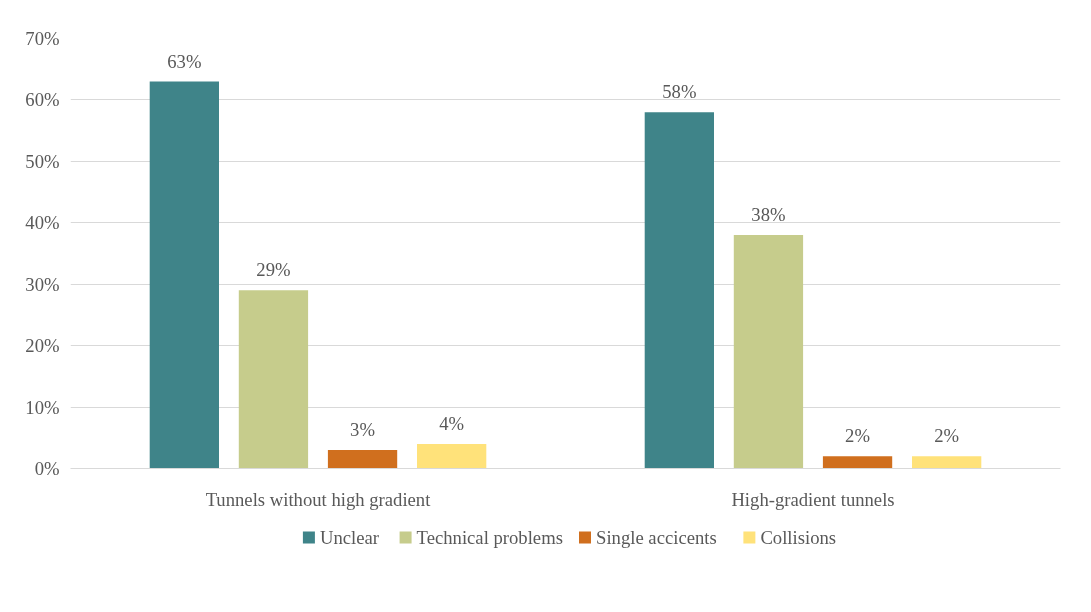 This screenshot has height=612, width=1091. I want to click on data-label: 29%, so click(273, 270).